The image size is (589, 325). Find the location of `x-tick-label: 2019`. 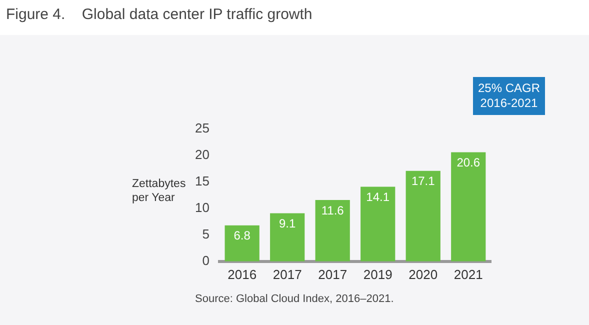

x-tick-label: 2019 is located at coordinates (377, 274).